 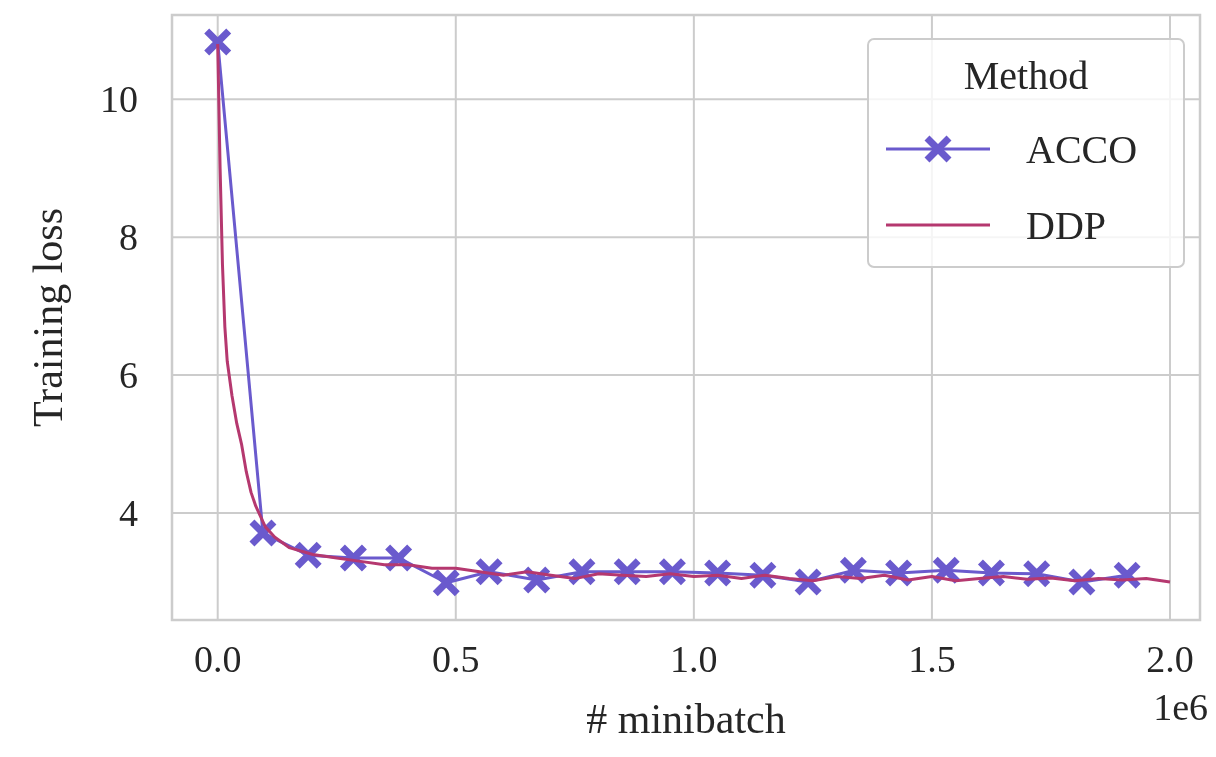 I want to click on y-tick-label: 8, so click(x=128, y=237).